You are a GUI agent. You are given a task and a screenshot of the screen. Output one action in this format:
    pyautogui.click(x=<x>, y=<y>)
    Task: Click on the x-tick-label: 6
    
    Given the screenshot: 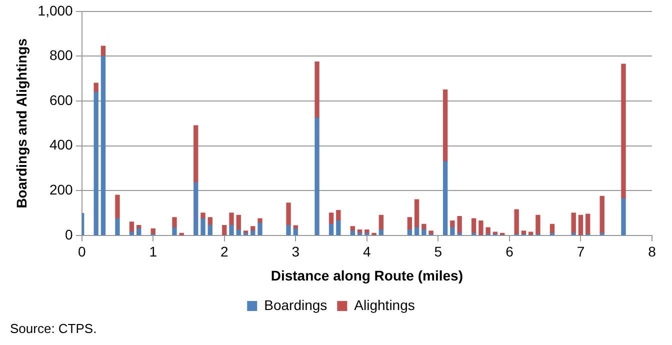 What is the action you would take?
    pyautogui.click(x=510, y=252)
    